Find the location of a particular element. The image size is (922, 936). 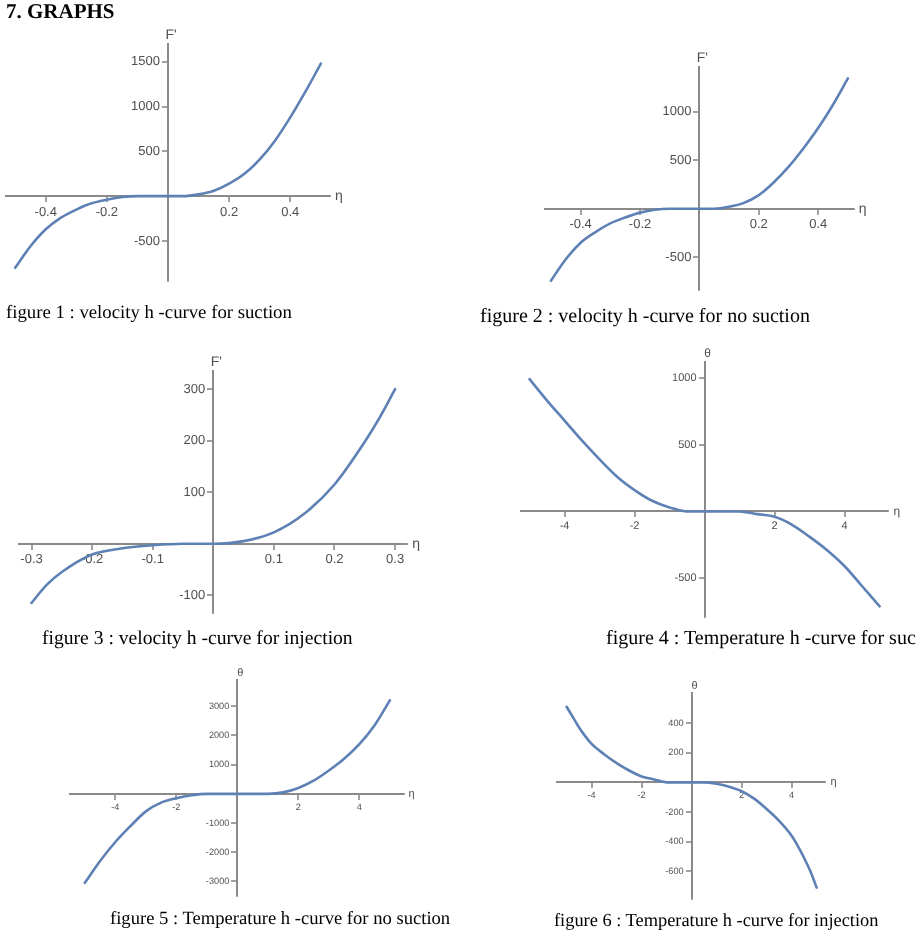

text: figure 1 : velocity h -curve for suction is located at coordinates (149, 314).